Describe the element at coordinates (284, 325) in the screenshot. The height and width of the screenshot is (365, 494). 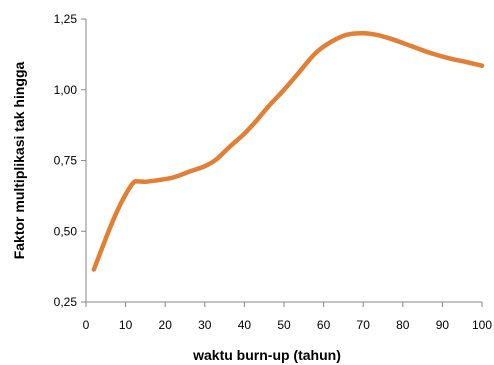
I see `x-tick-label: 50` at that location.